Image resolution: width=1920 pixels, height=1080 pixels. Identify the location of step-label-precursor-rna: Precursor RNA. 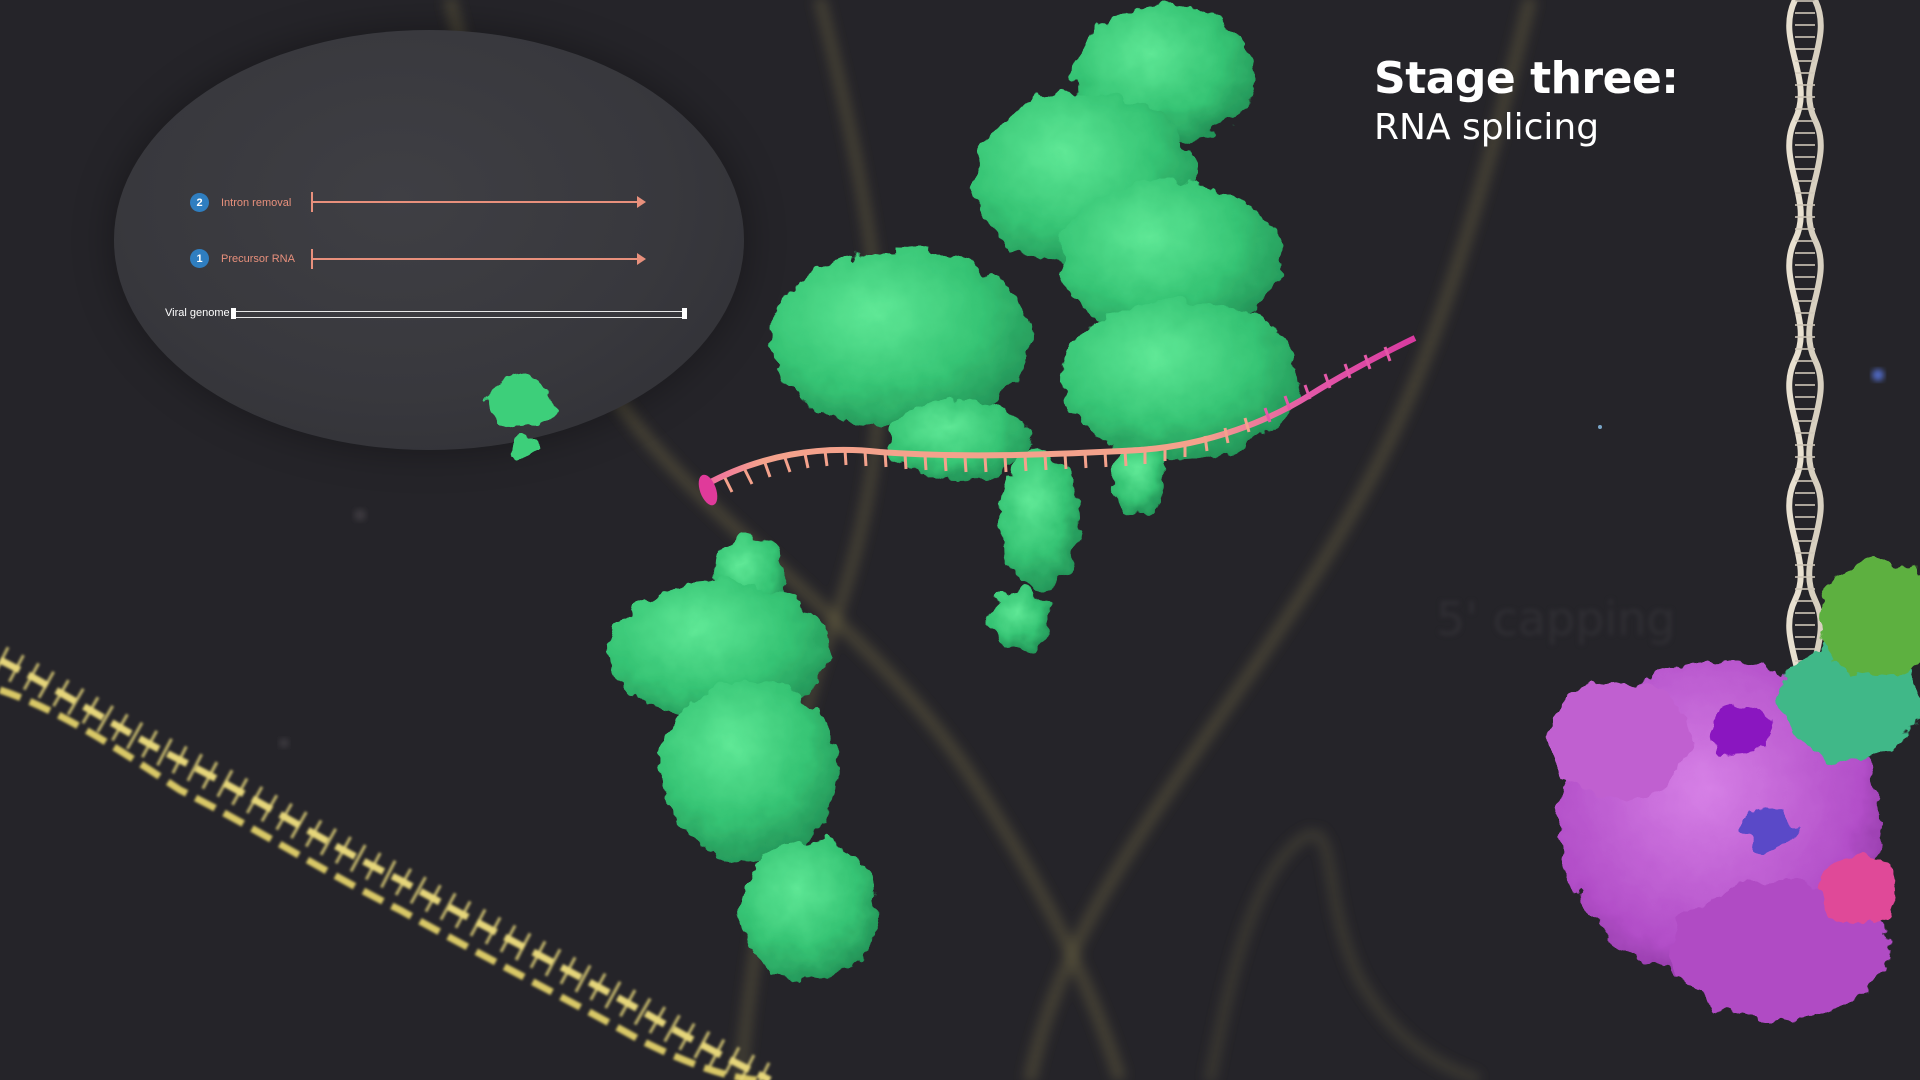
(258, 258).